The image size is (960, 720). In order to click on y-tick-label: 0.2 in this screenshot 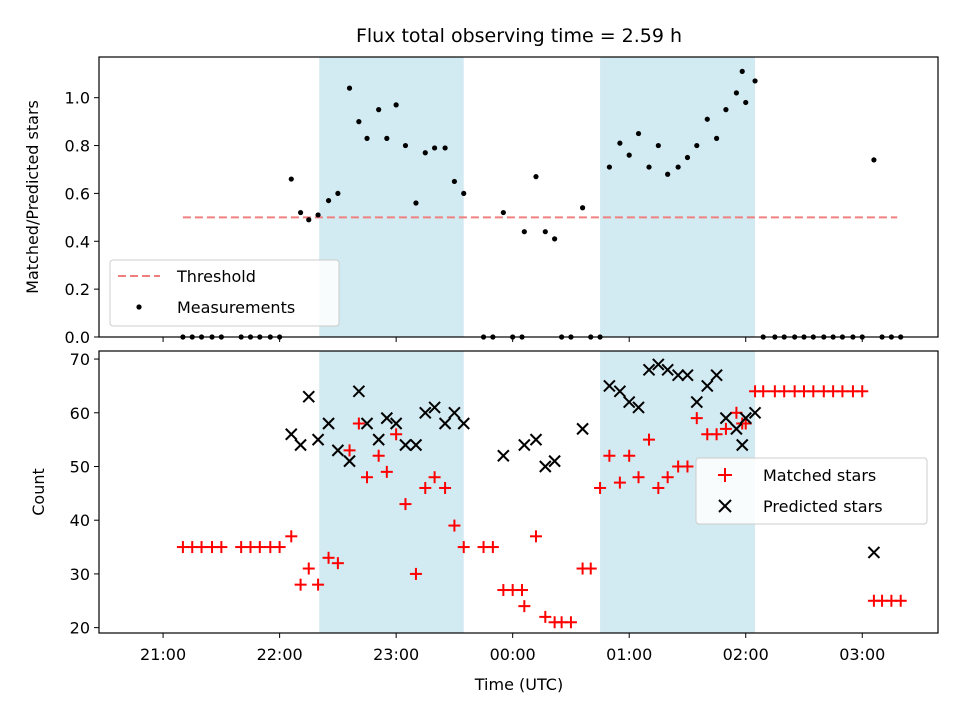, I will do `click(77, 289)`.